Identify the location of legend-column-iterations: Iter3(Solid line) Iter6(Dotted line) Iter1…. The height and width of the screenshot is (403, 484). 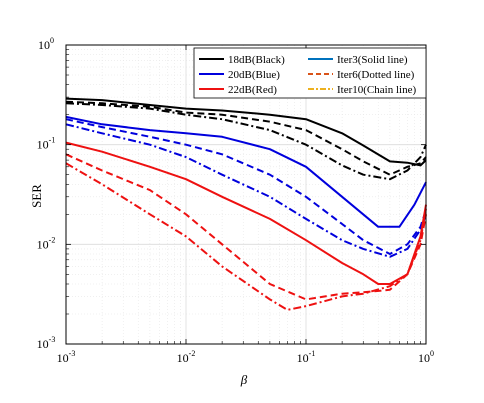
(362, 75).